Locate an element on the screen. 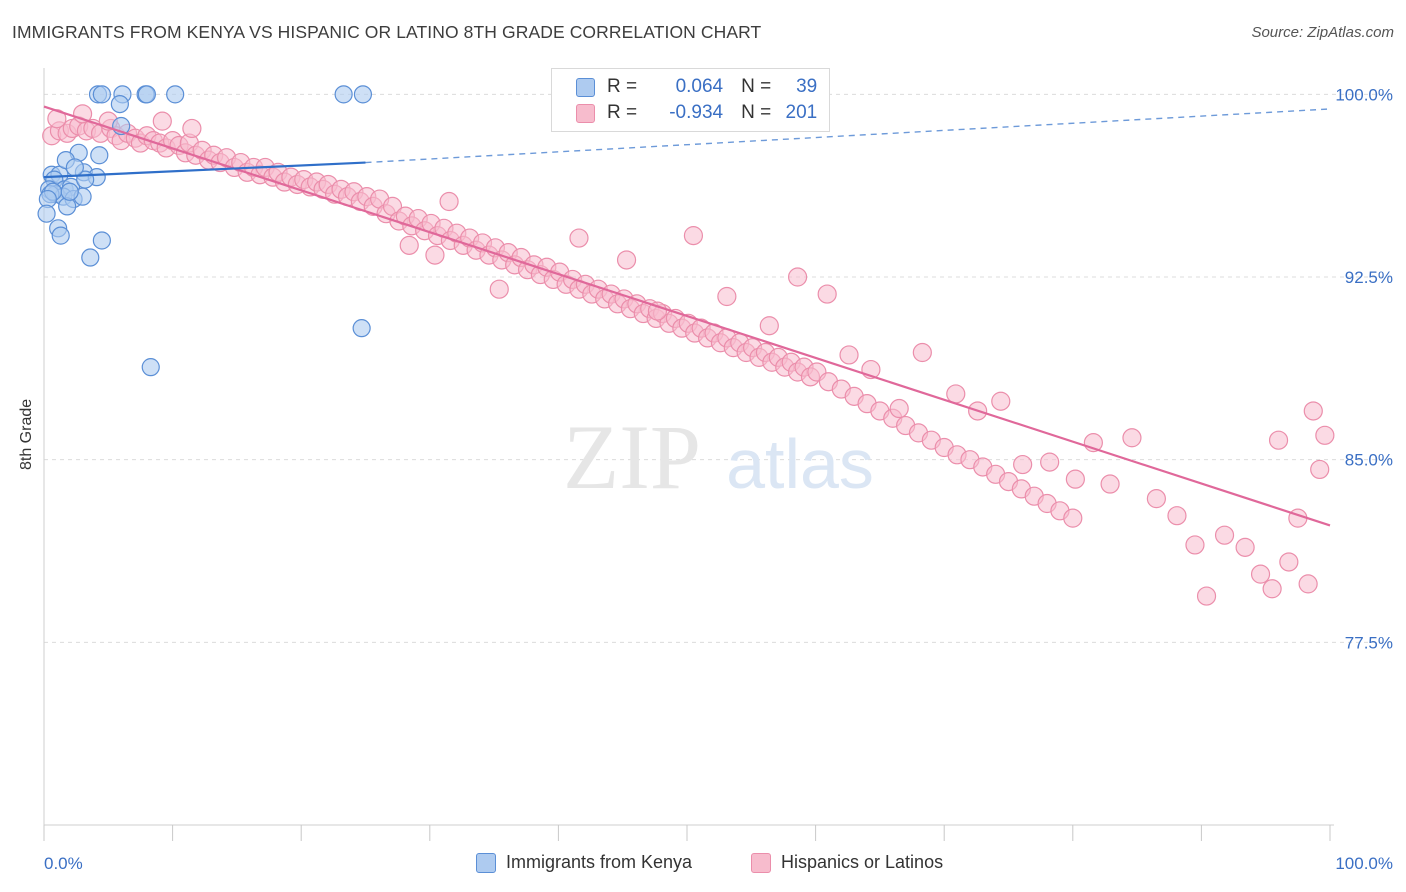 The width and height of the screenshot is (1406, 892). kenya-trend-line is located at coordinates (204, 170).